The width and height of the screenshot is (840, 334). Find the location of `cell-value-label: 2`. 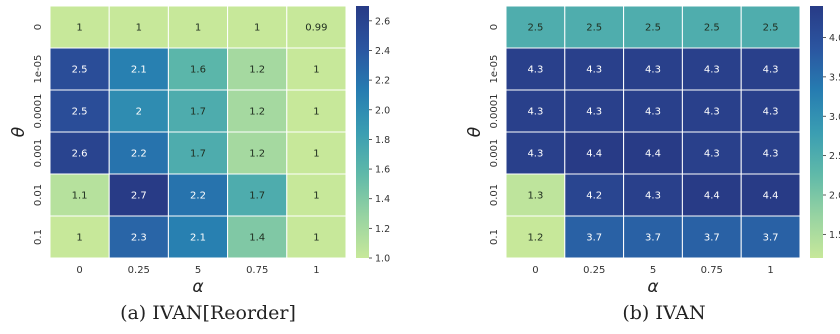

cell-value-label: 2 is located at coordinates (139, 112).